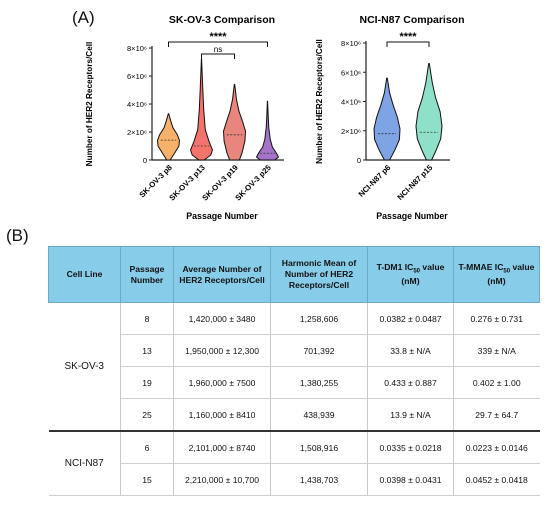  I want to click on x-tick-label: NCI-N87 p6, so click(375, 181).